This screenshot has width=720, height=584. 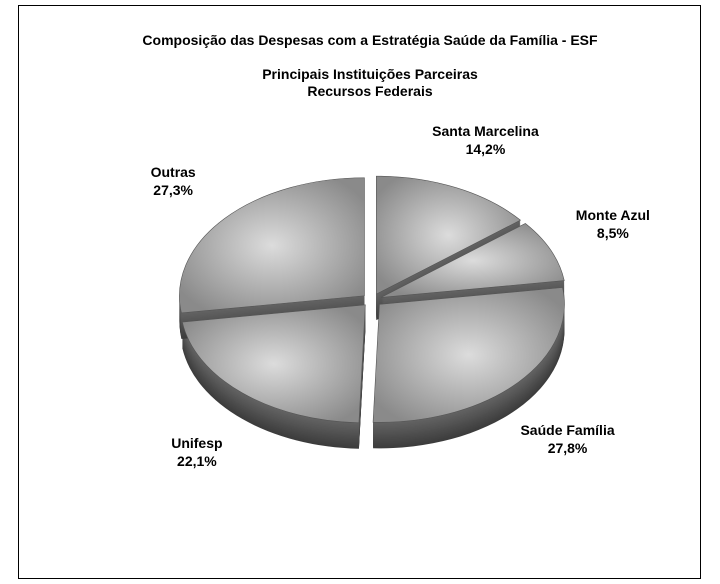 What do you see at coordinates (173, 181) in the screenshot?
I see `slice-label: Outras 27,3%` at bounding box center [173, 181].